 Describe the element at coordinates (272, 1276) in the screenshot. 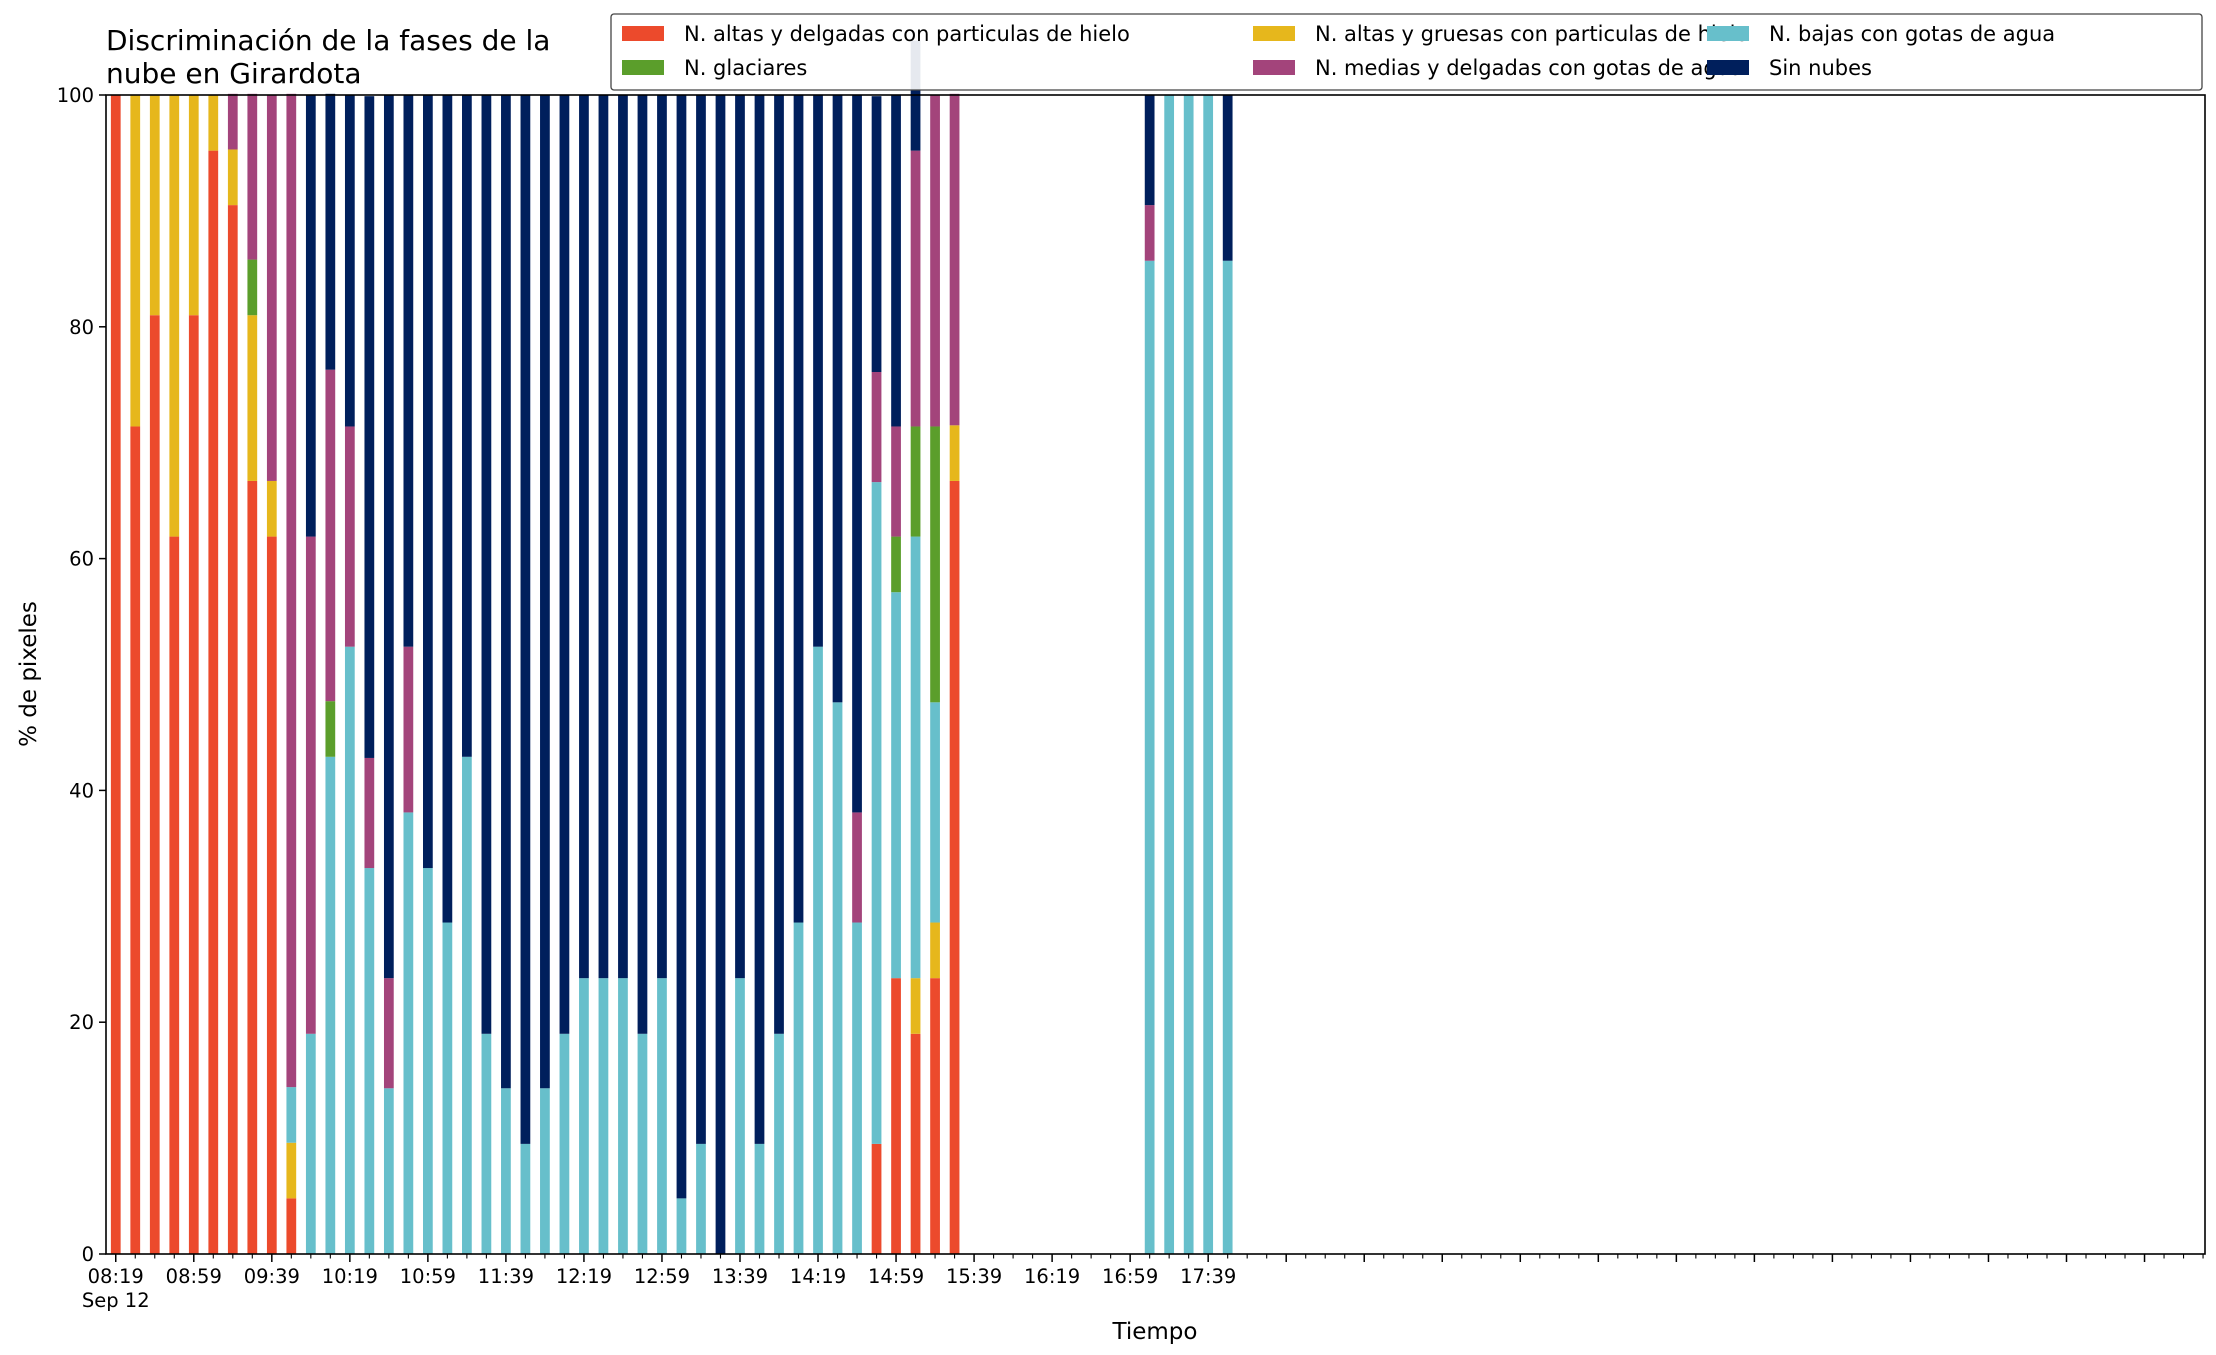

I see `x-tick-label: 09:39` at that location.